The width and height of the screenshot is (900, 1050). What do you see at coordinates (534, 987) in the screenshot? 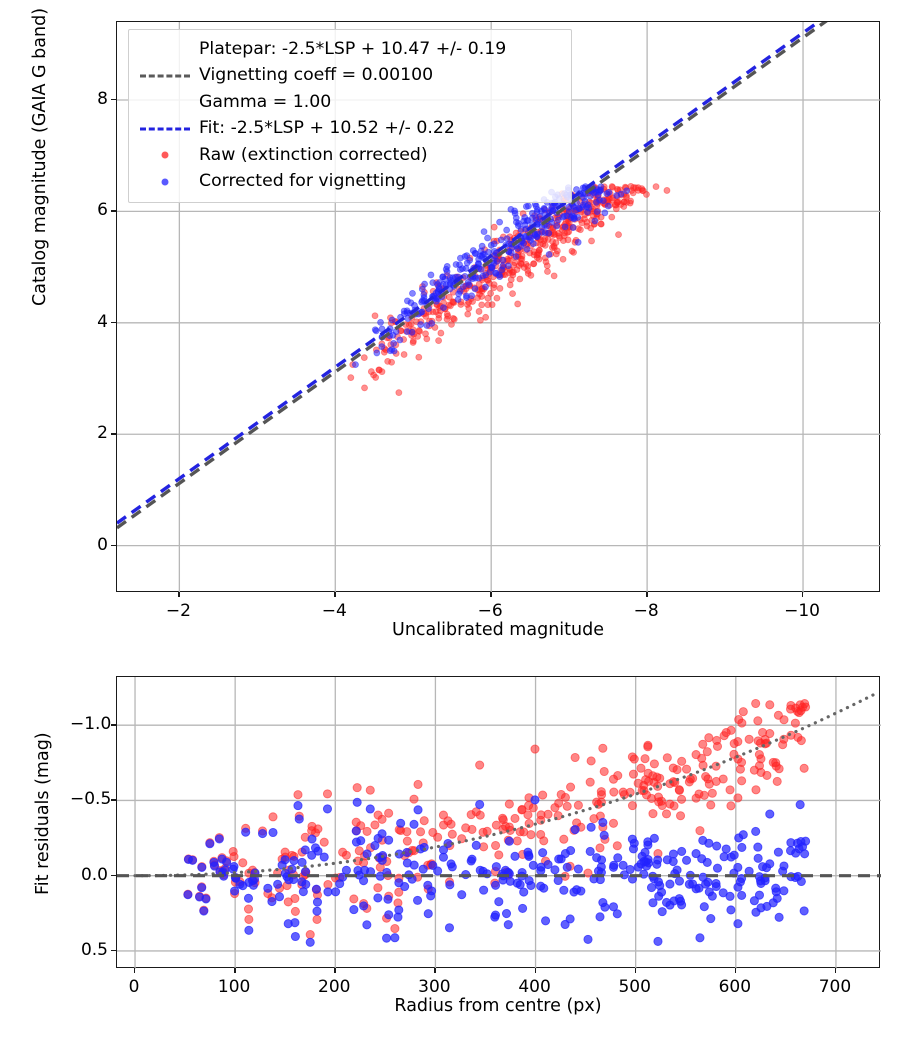
I see `x-tick-label: 400` at bounding box center [534, 987].